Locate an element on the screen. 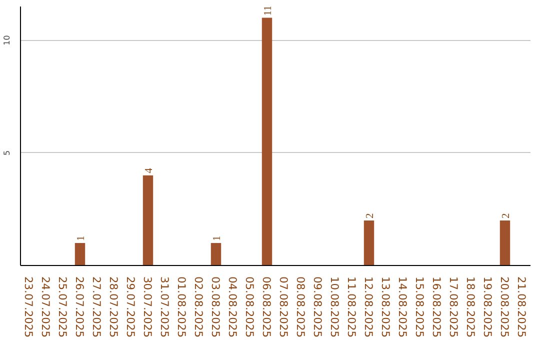 The width and height of the screenshot is (540, 340). x-tick-label: 14.08.2025 is located at coordinates (402, 307).